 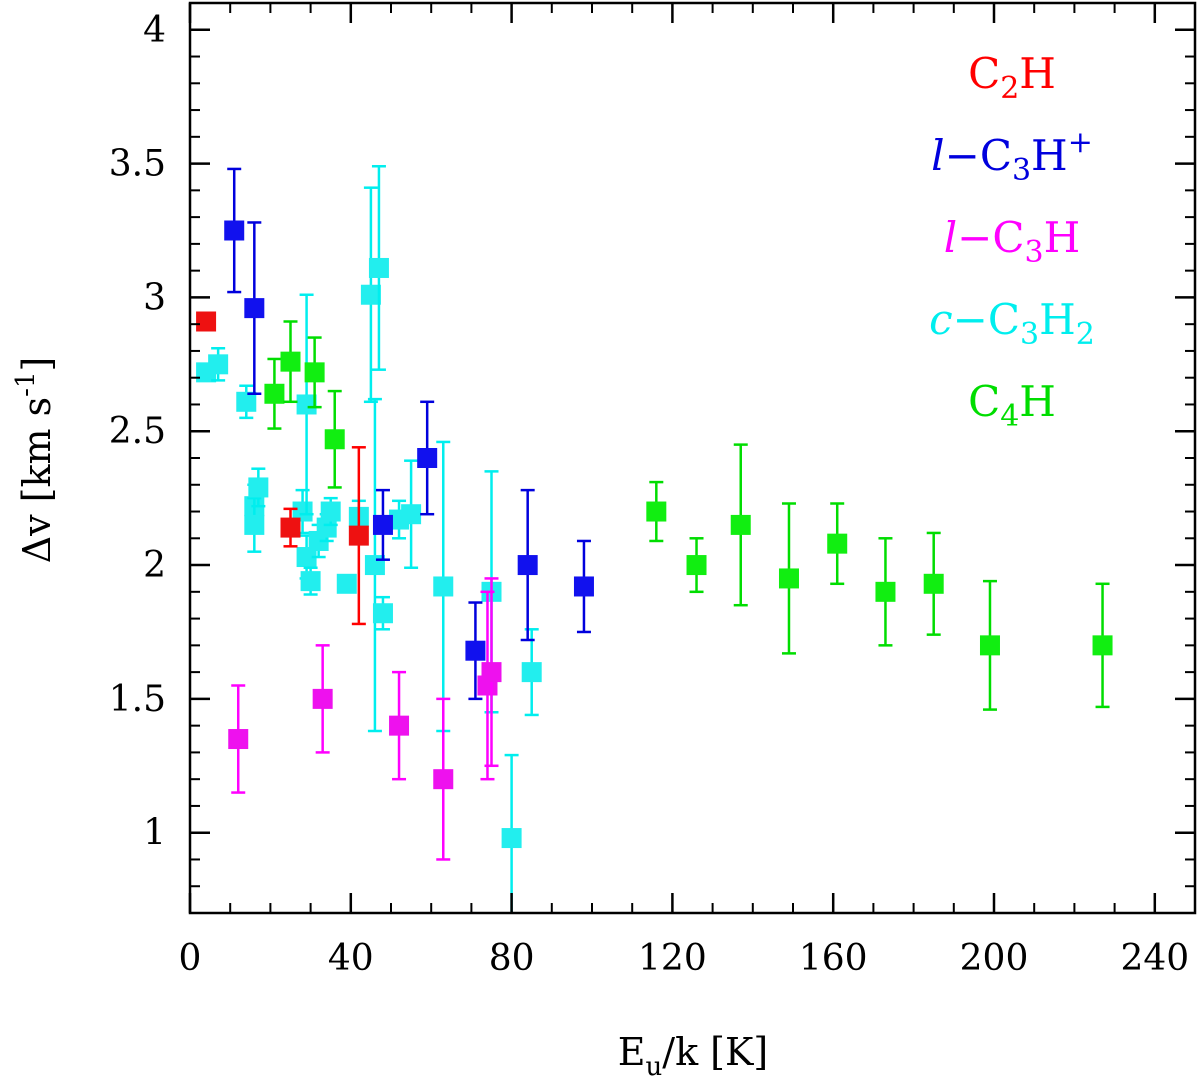 I want to click on y-tick-label: 4, so click(x=154, y=30).